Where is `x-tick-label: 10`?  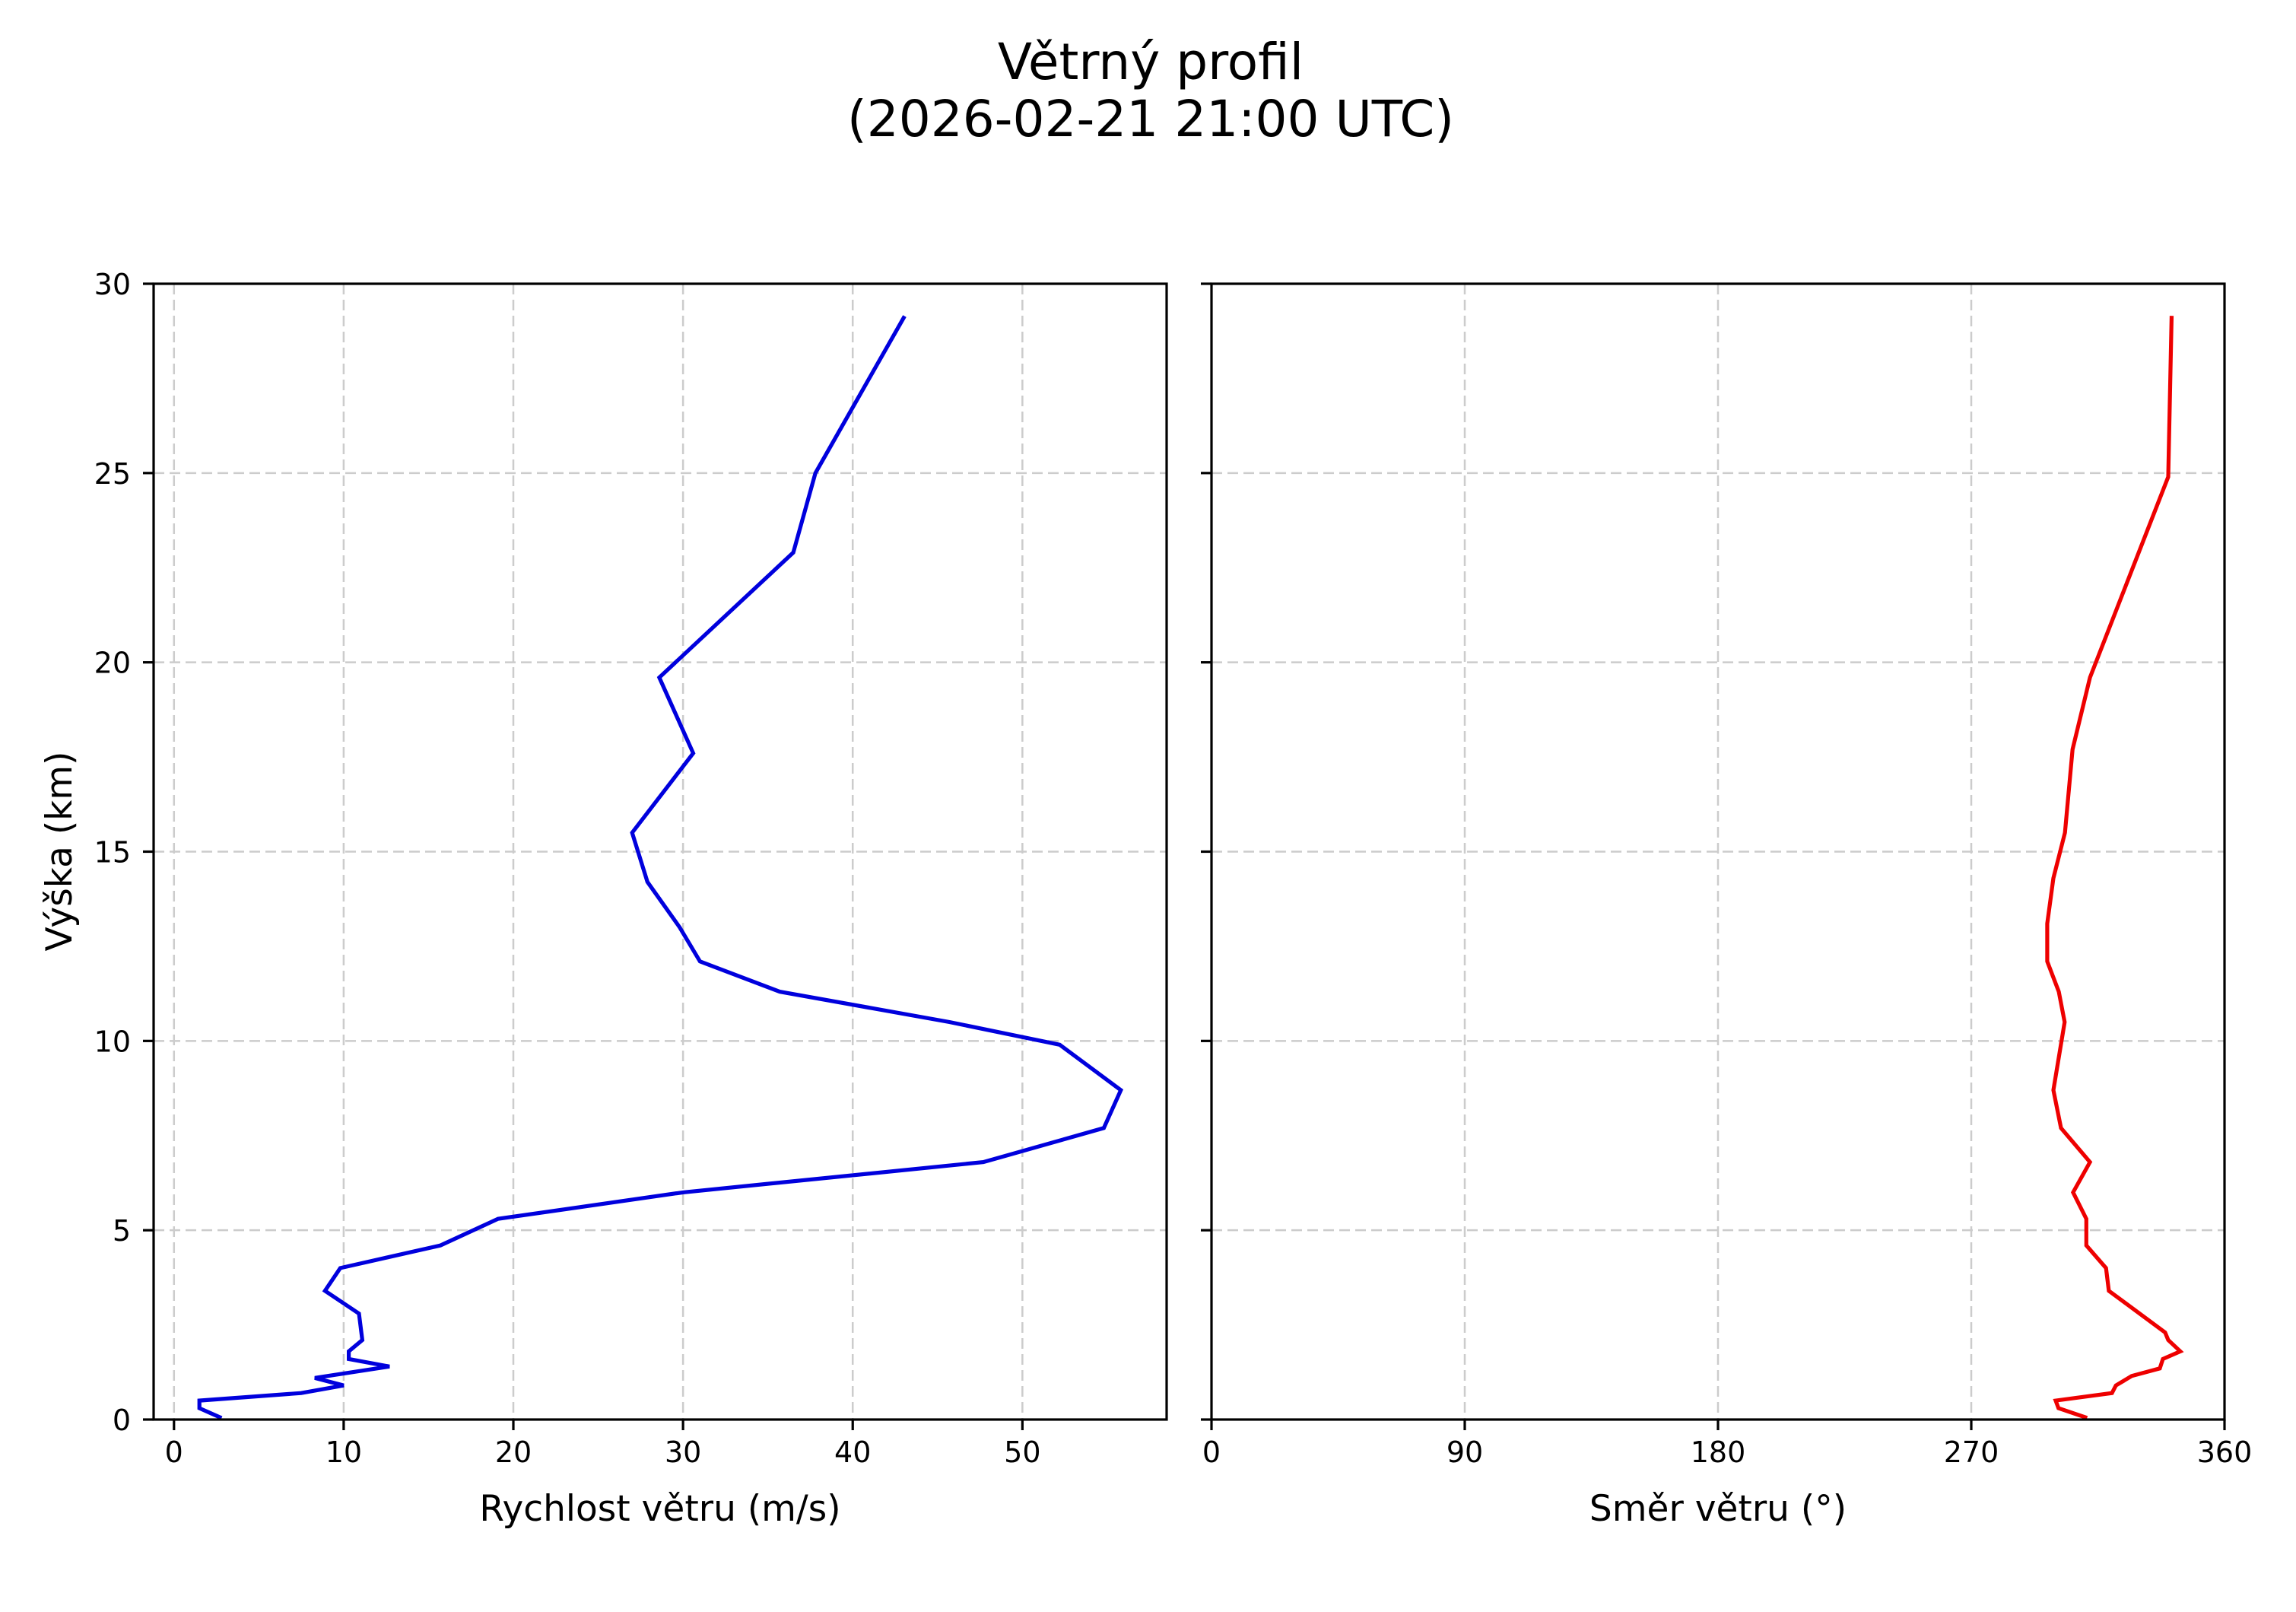
x-tick-label: 10 is located at coordinates (344, 1452).